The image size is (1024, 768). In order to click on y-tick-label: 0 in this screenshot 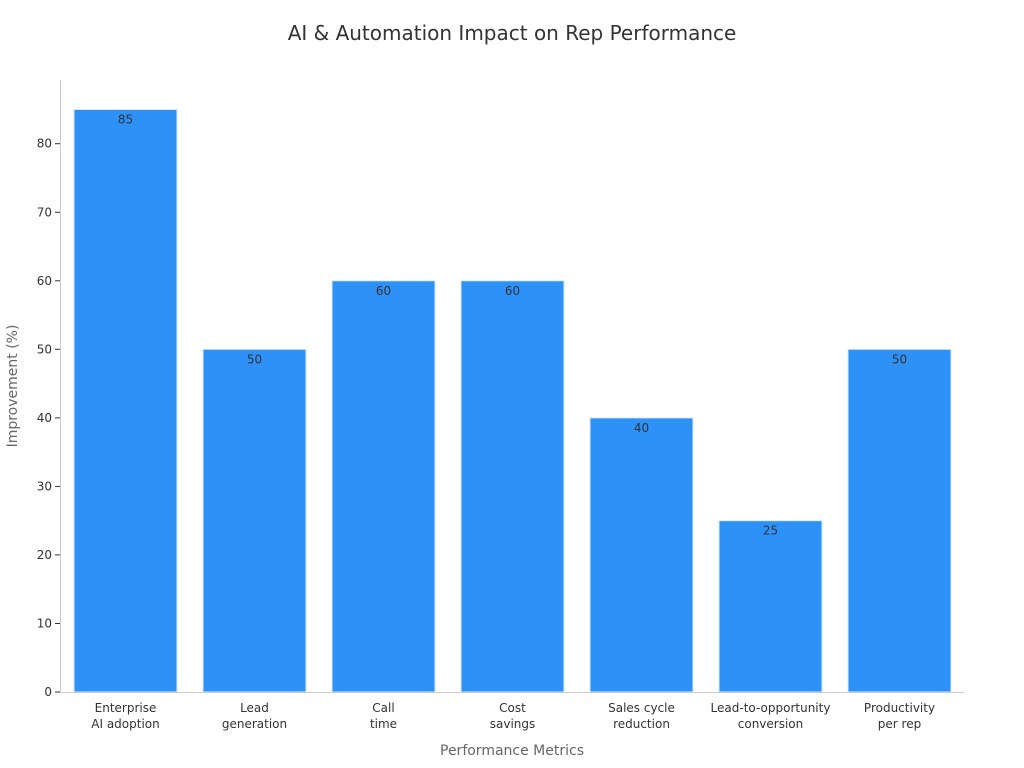, I will do `click(48, 692)`.